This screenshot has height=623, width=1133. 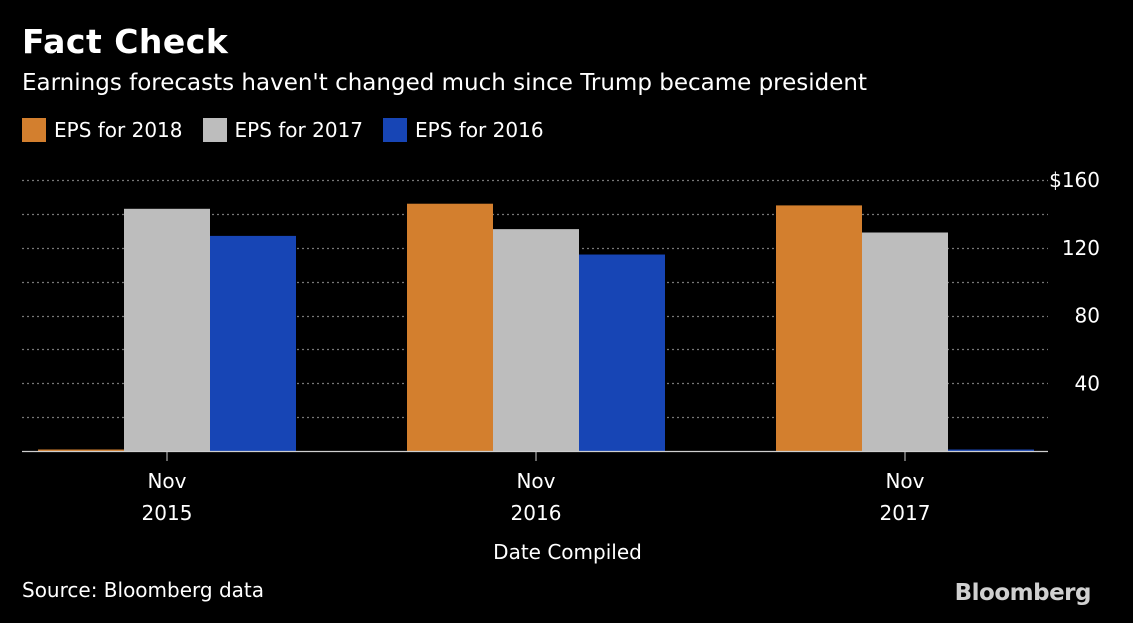 What do you see at coordinates (1074, 180) in the screenshot?
I see `y-tick-label: $160` at bounding box center [1074, 180].